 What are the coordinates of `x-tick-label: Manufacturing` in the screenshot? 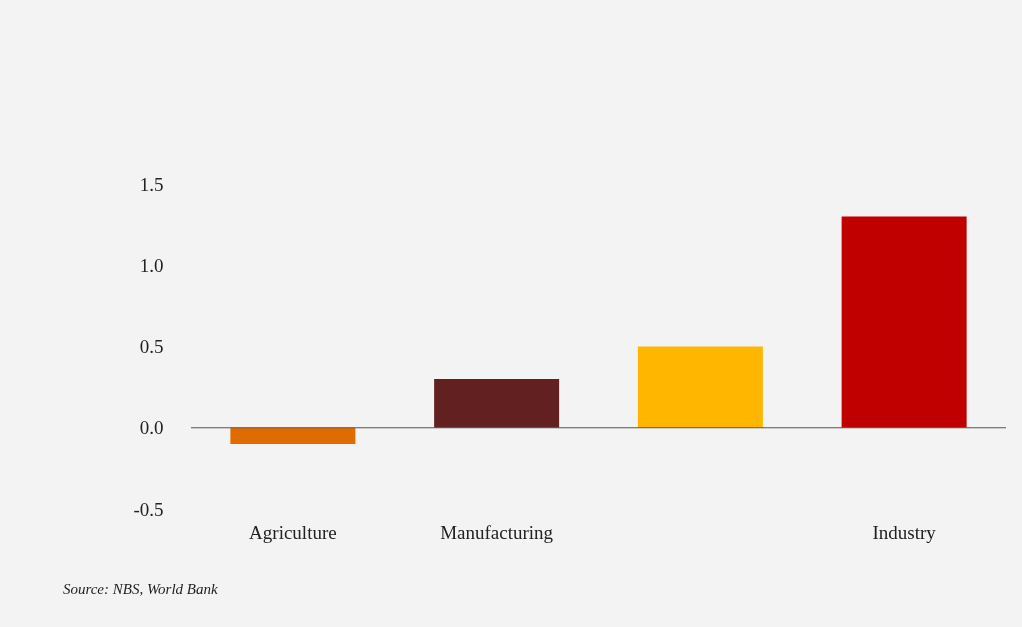 It's located at (497, 532).